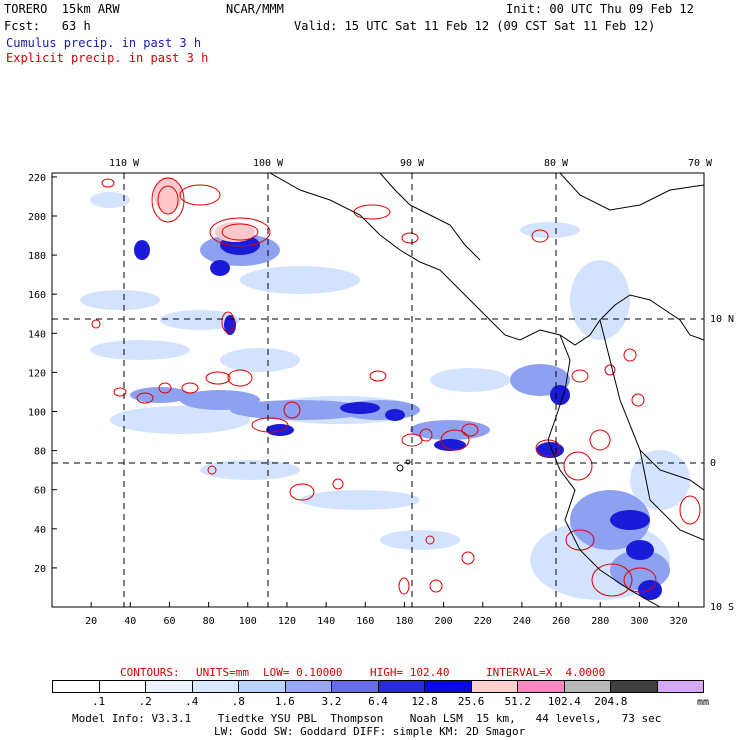  What do you see at coordinates (145, 701) in the screenshot?
I see `legend-label: .2` at bounding box center [145, 701].